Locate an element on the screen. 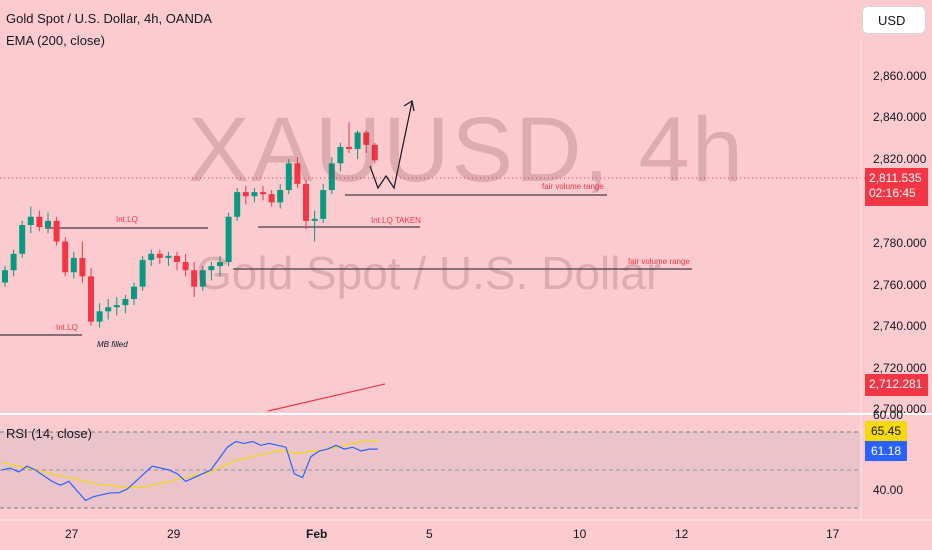 The image size is (932, 550). price-tick: 2,780.000 is located at coordinates (900, 243).